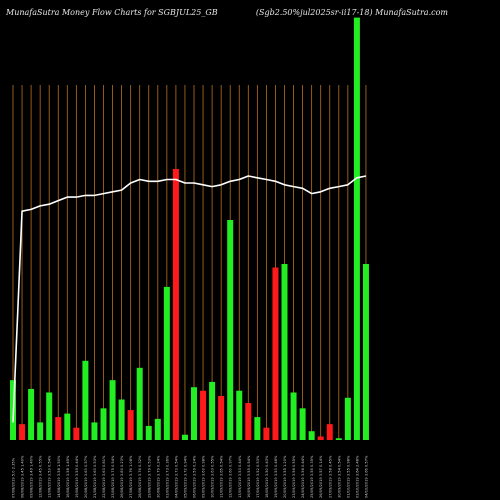 This screenshot has width=500, height=500. I want to click on date-label: 04/10/2019 3.66 0.57%, so click(366, 476).